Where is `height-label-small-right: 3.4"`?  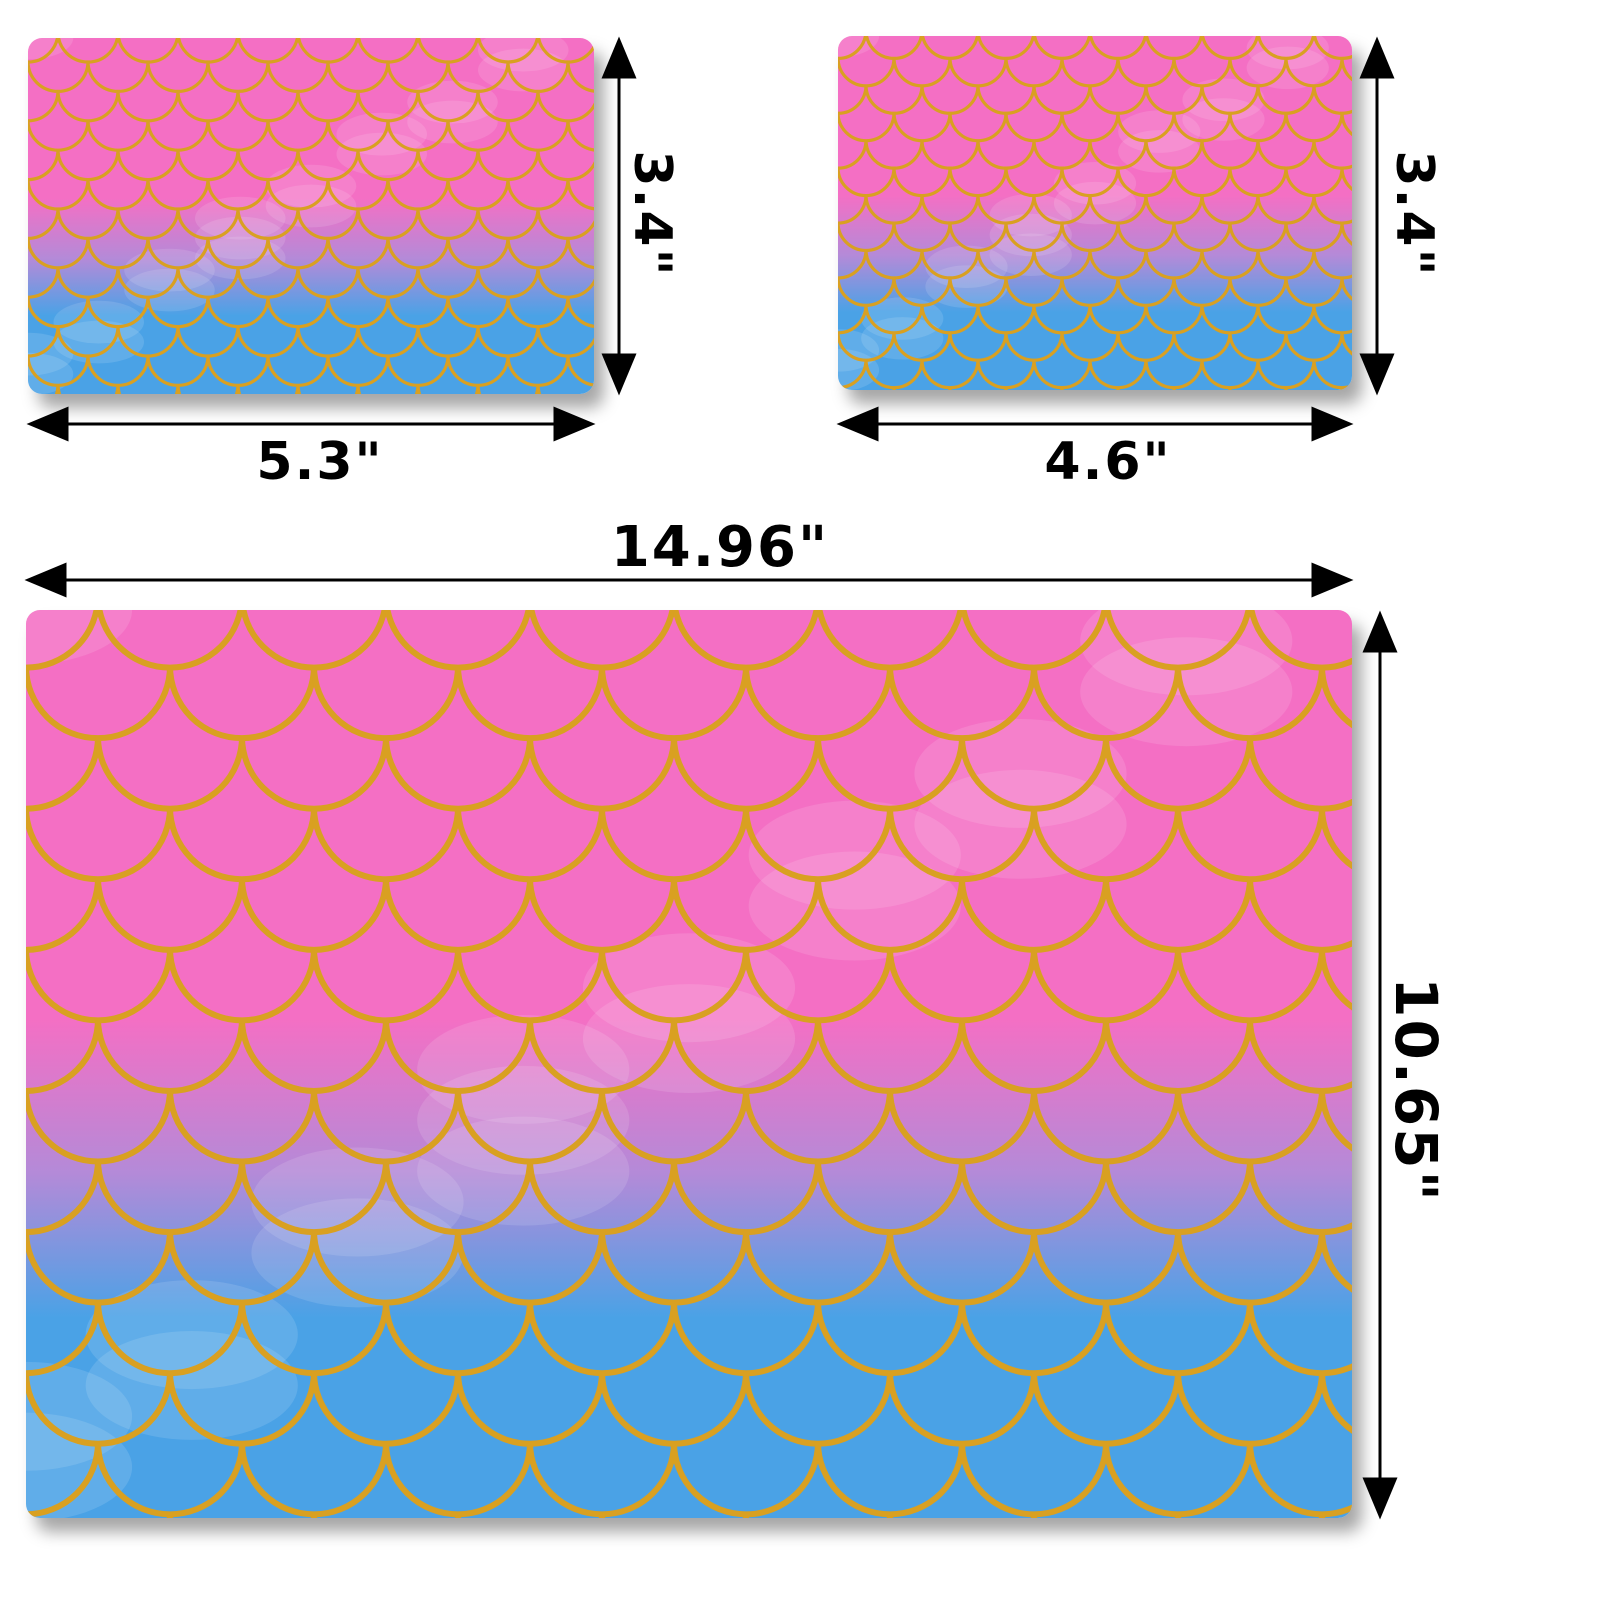 height-label-small-right: 3.4" is located at coordinates (1414, 214).